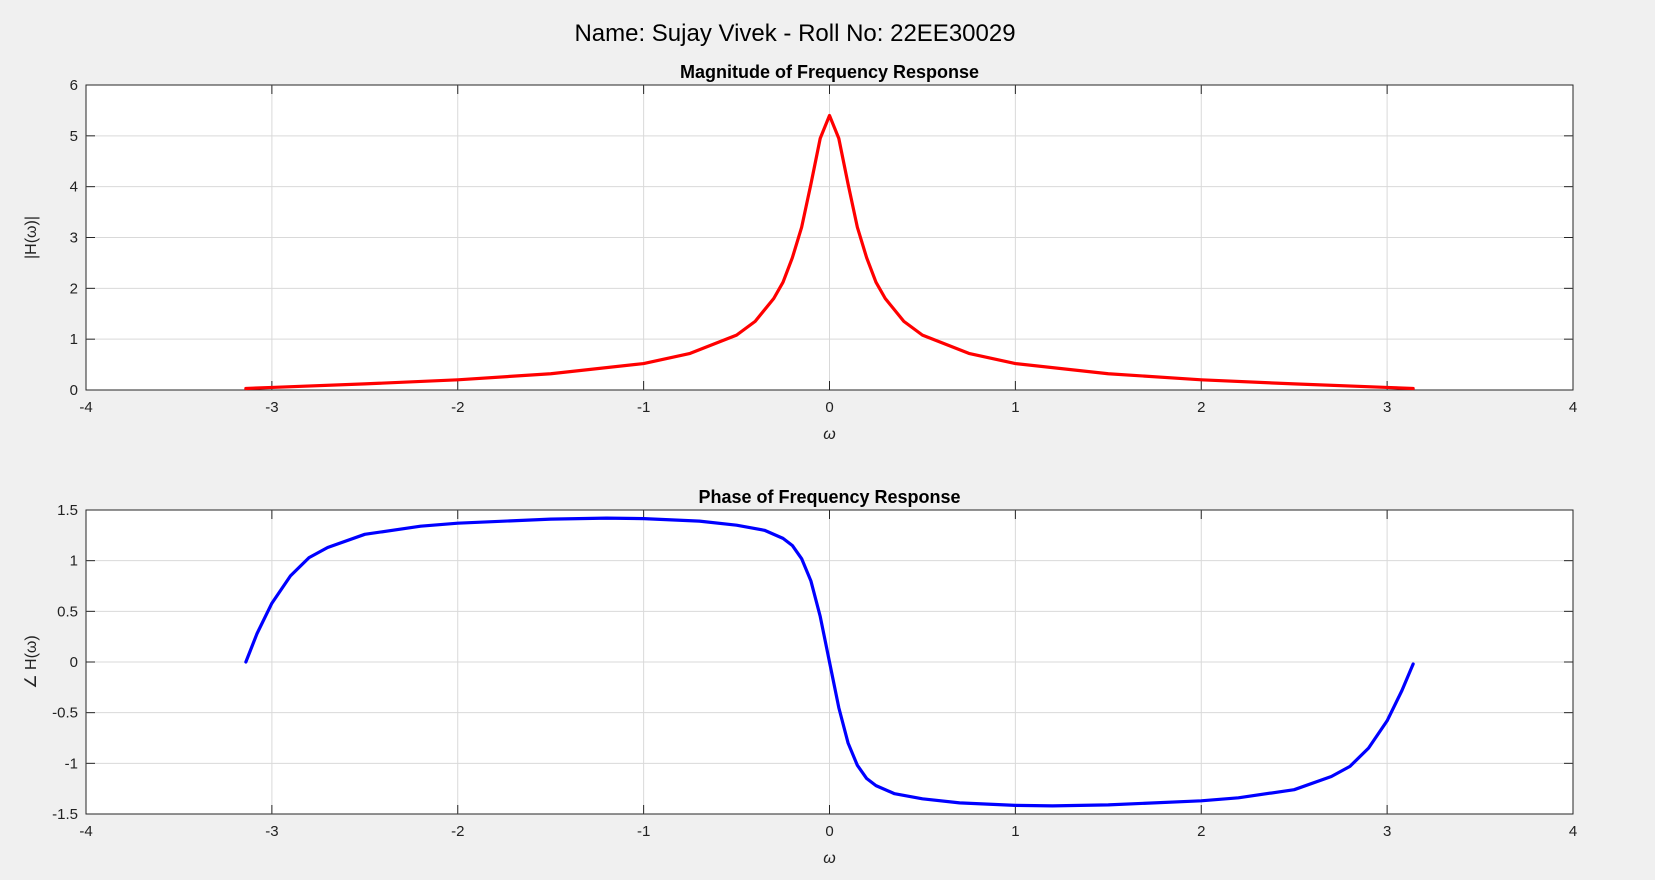  What do you see at coordinates (74, 187) in the screenshot?
I see `magnitude-y-tick-label: 4` at bounding box center [74, 187].